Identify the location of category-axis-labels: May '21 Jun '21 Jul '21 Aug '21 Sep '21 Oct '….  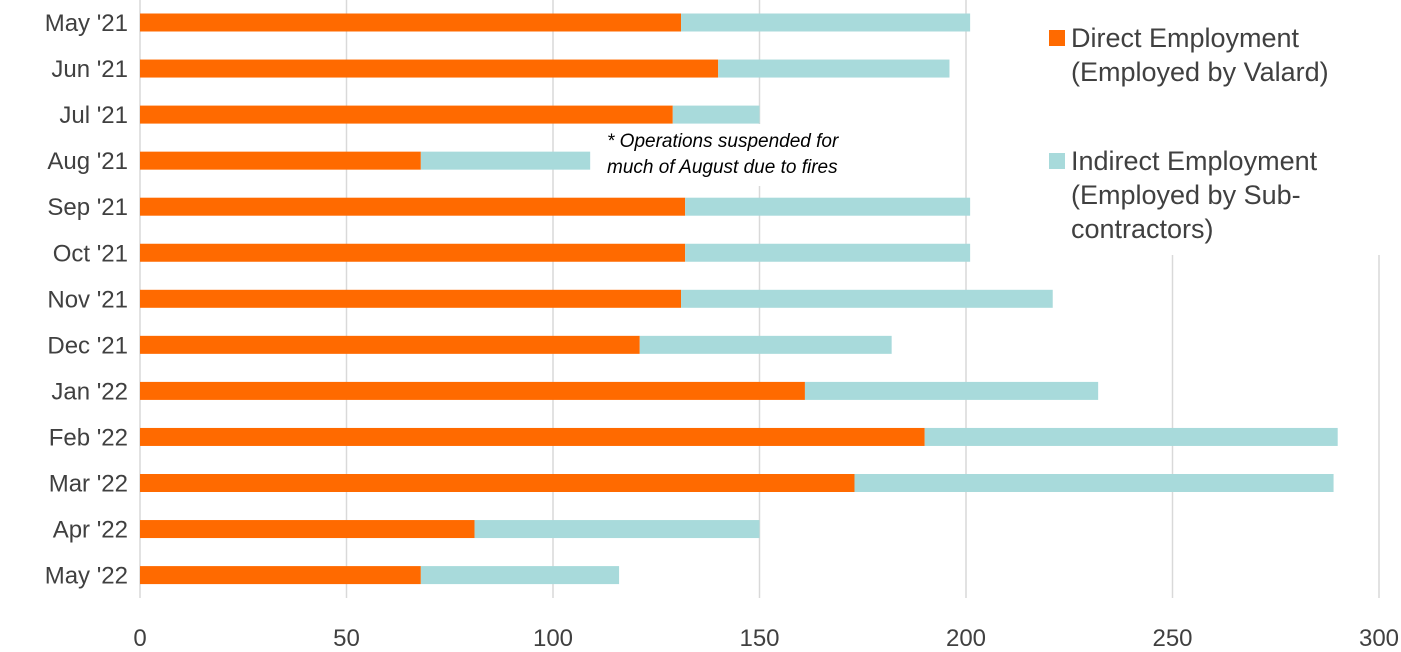
(86, 300).